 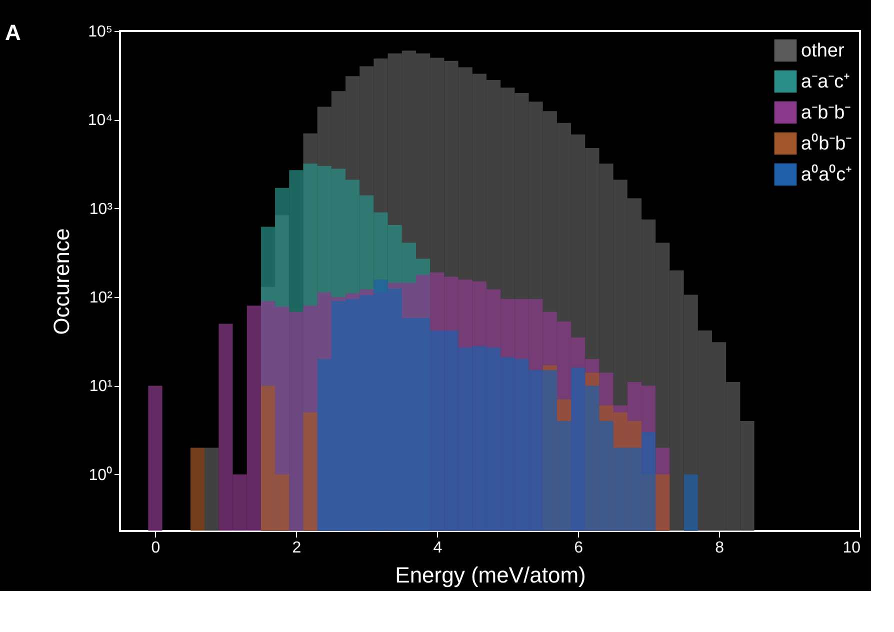 What do you see at coordinates (851, 548) in the screenshot?
I see `x-tick-label: 10` at bounding box center [851, 548].